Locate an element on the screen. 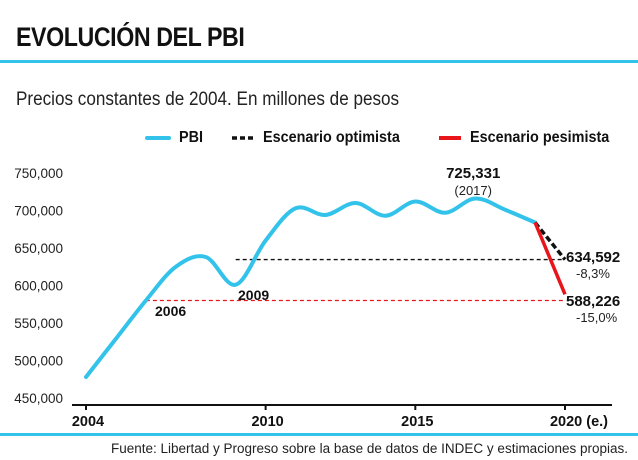  legend-label-pbi: PBI is located at coordinates (191, 137).